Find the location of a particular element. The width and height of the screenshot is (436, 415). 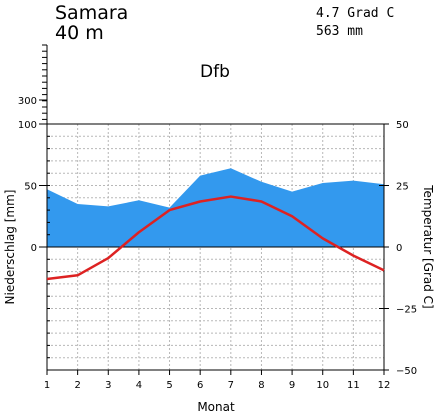

annual-precipitation: 563 mm is located at coordinates (339, 31).